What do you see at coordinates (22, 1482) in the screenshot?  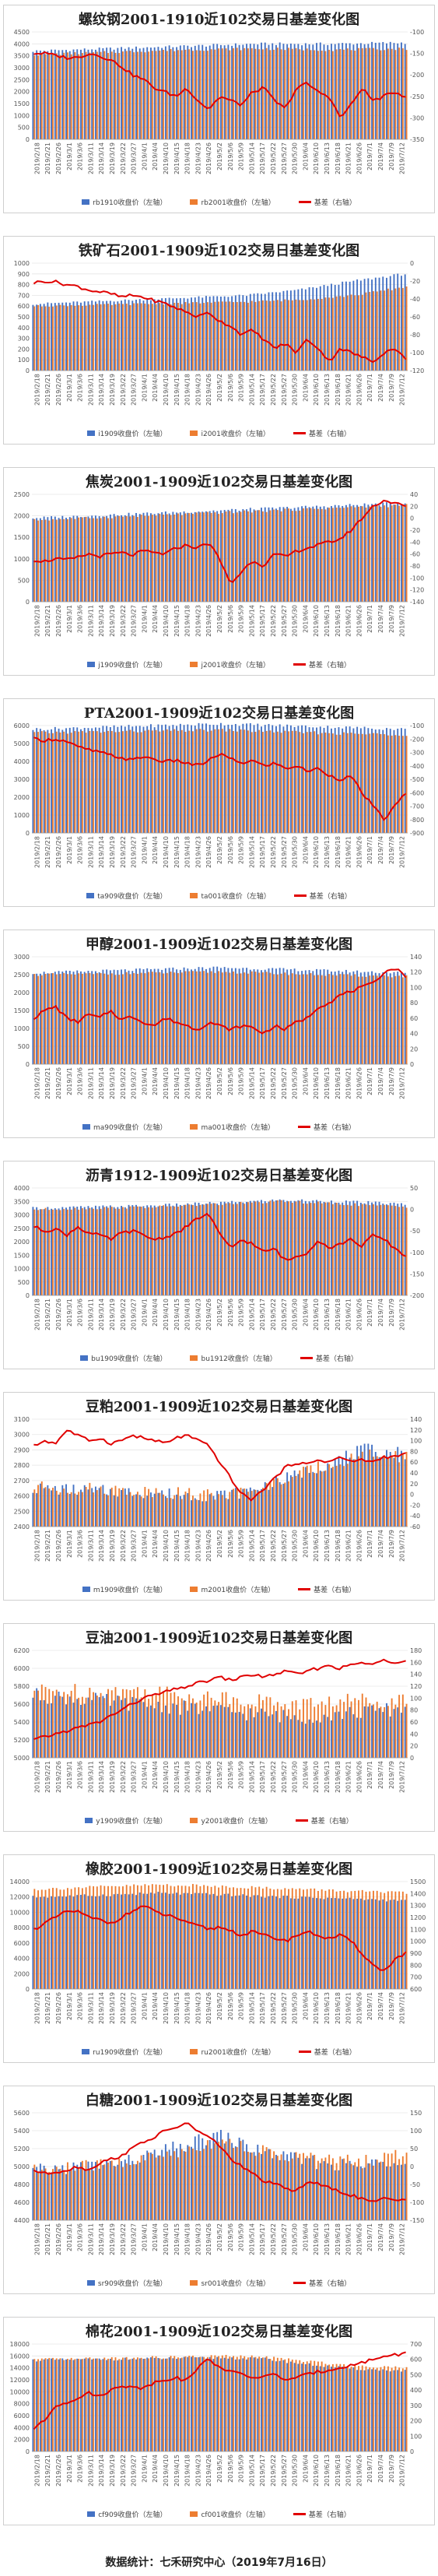 I see `left-axis-tick: 2700` at bounding box center [22, 1482].